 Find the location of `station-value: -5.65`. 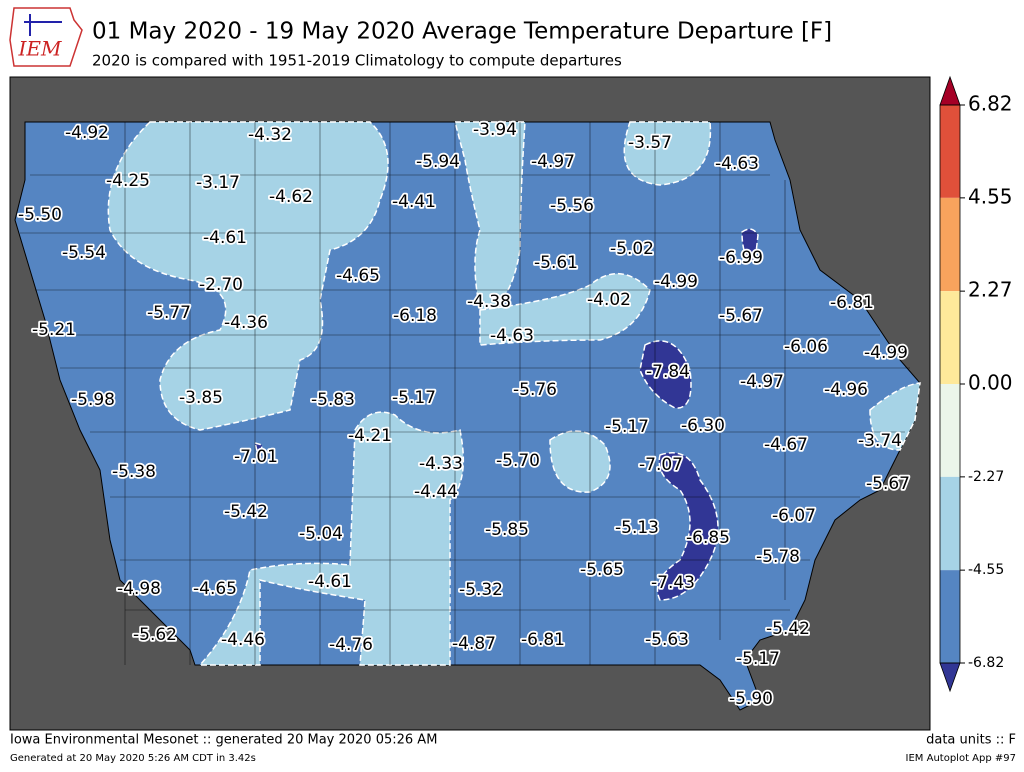

station-value: -5.65 is located at coordinates (602, 570).